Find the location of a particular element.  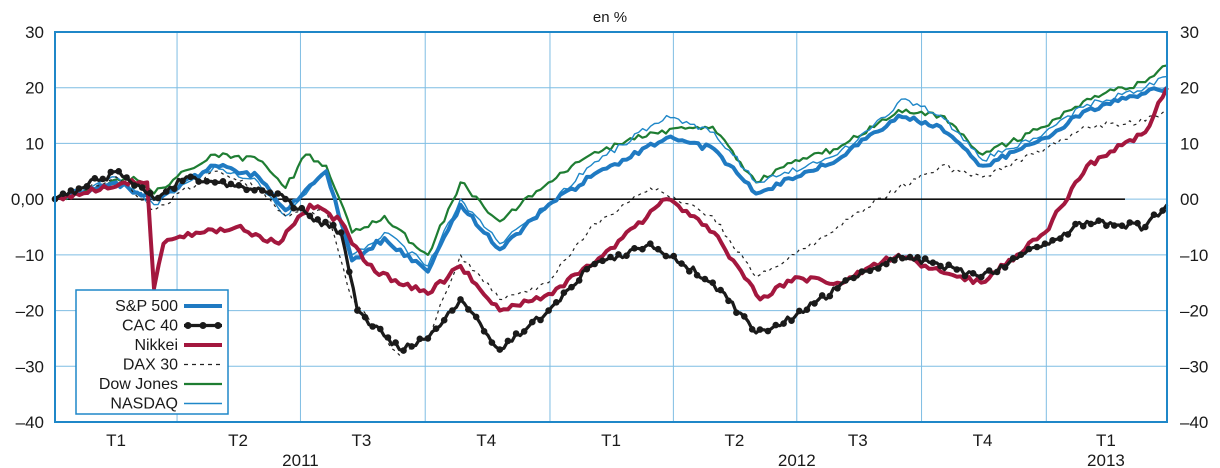

year-label-0: 2011 is located at coordinates (300, 459).